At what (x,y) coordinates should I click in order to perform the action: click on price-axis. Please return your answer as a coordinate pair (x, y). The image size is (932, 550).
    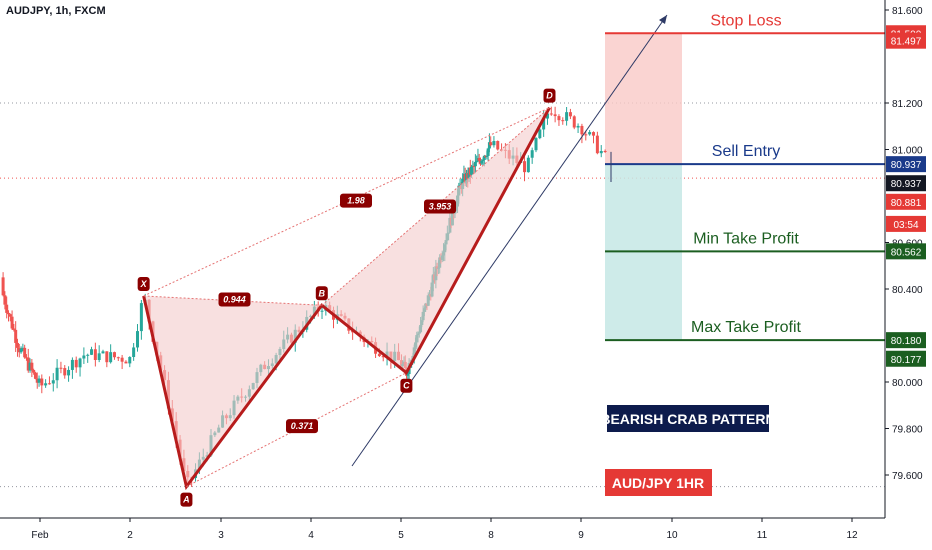
    Looking at the image, I should click on (908, 275).